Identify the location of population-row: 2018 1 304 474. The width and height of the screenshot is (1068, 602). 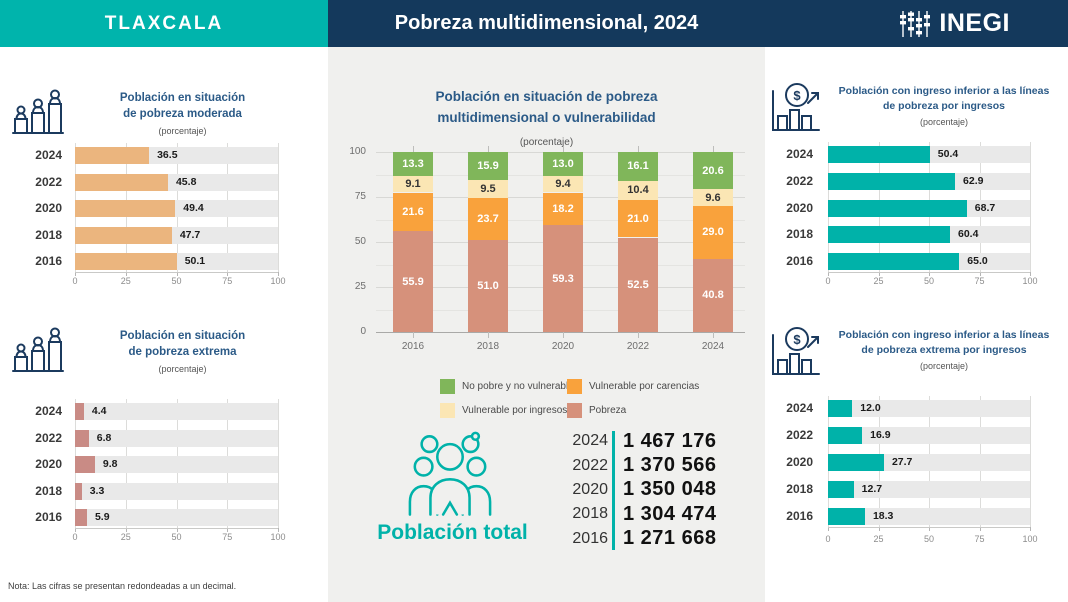
(639, 514).